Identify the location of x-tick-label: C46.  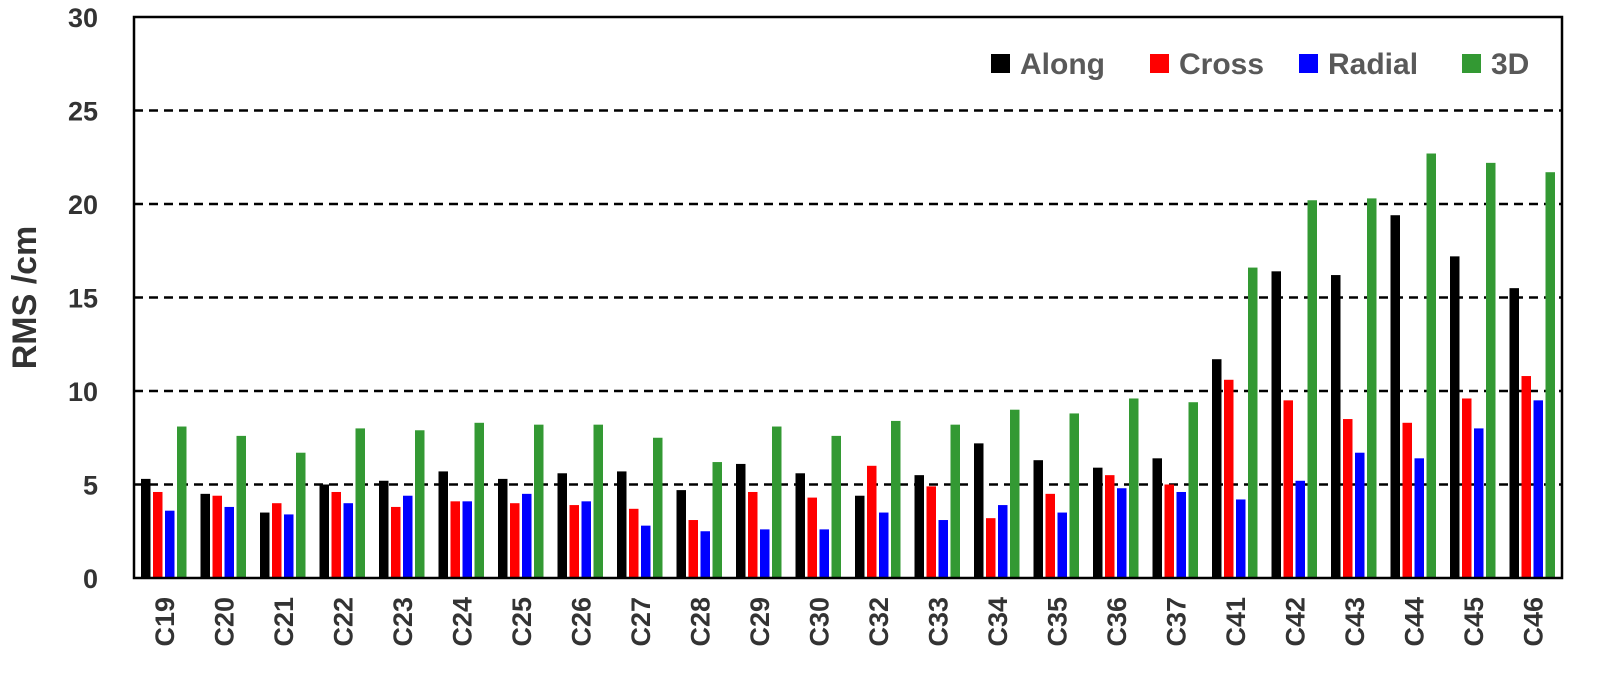
(1533, 622).